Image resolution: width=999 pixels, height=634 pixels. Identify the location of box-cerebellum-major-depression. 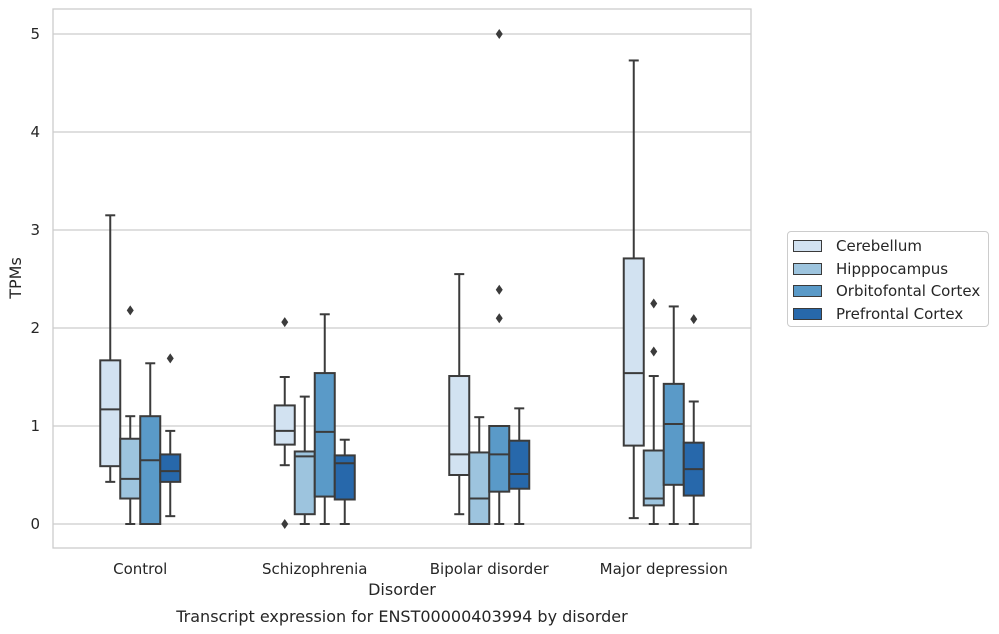
(633, 289).